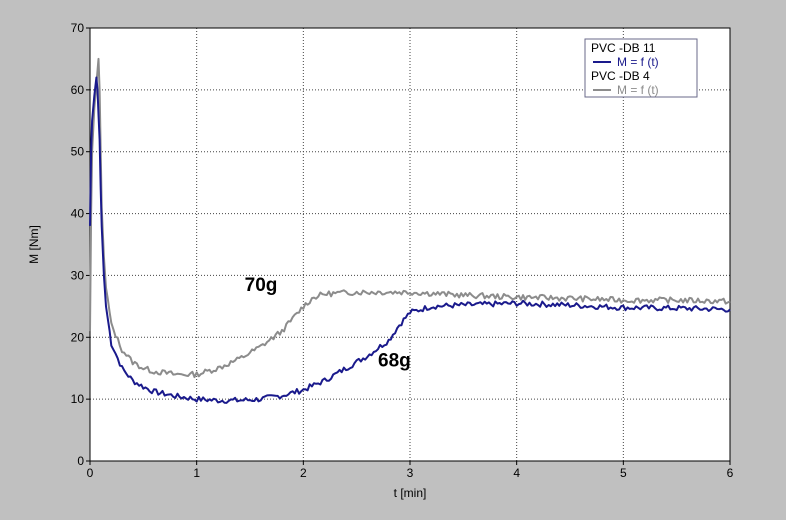 This screenshot has width=786, height=520. Describe the element at coordinates (90, 473) in the screenshot. I see `x-tick-label: 0` at that location.